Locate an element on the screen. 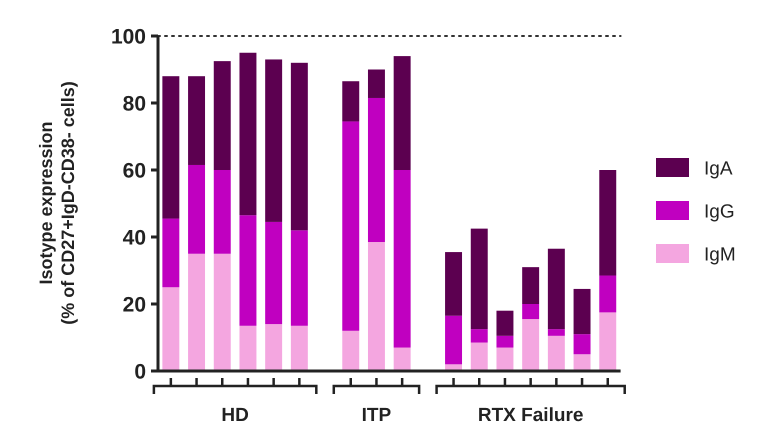 Image resolution: width=767 pixels, height=443 pixels. text: HD is located at coordinates (235, 415).